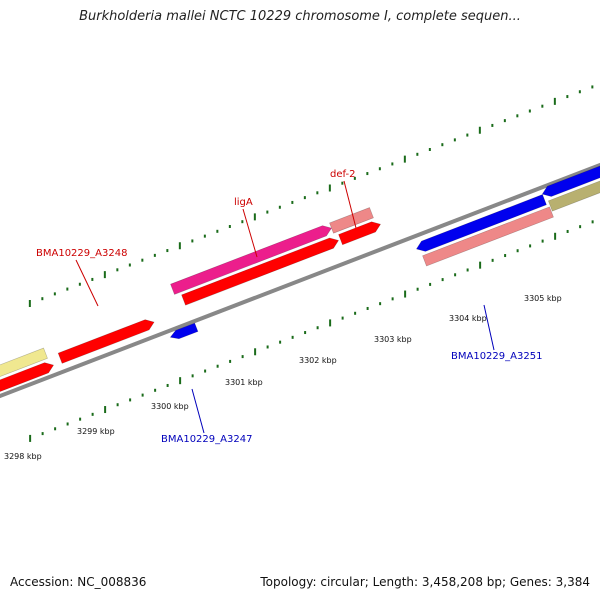  I want to click on gene-label: BMA10229_A3251, so click(496, 356).